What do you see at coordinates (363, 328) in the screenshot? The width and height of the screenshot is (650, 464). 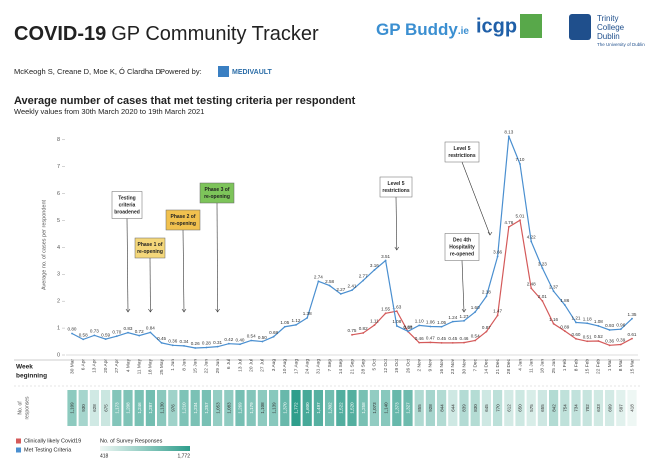 I see `value-label: 0.82` at bounding box center [363, 328].